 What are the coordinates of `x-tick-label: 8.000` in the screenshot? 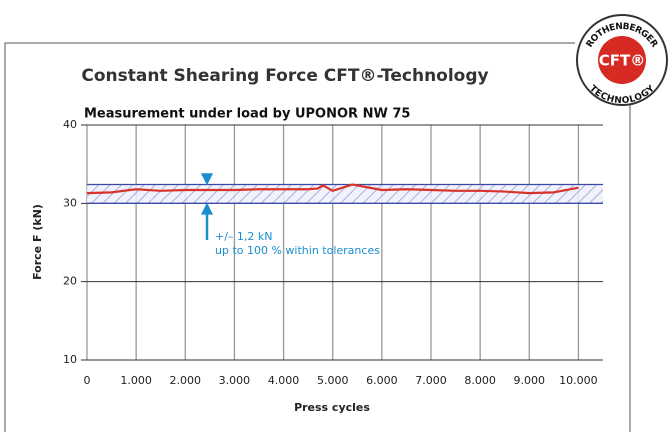 It's located at (480, 380).